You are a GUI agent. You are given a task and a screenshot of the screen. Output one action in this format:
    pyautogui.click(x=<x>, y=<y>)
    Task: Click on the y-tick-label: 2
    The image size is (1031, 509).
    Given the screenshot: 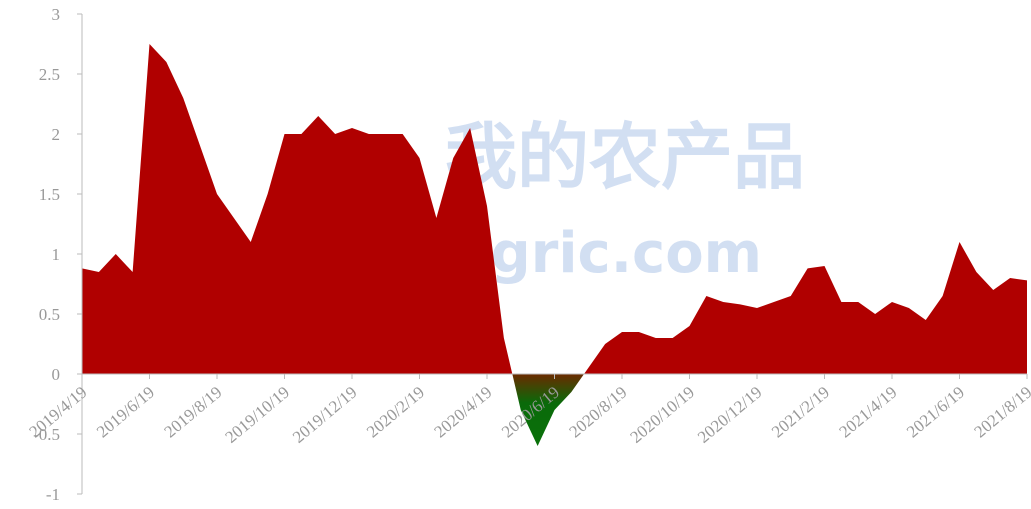 What is the action you would take?
    pyautogui.click(x=56, y=134)
    